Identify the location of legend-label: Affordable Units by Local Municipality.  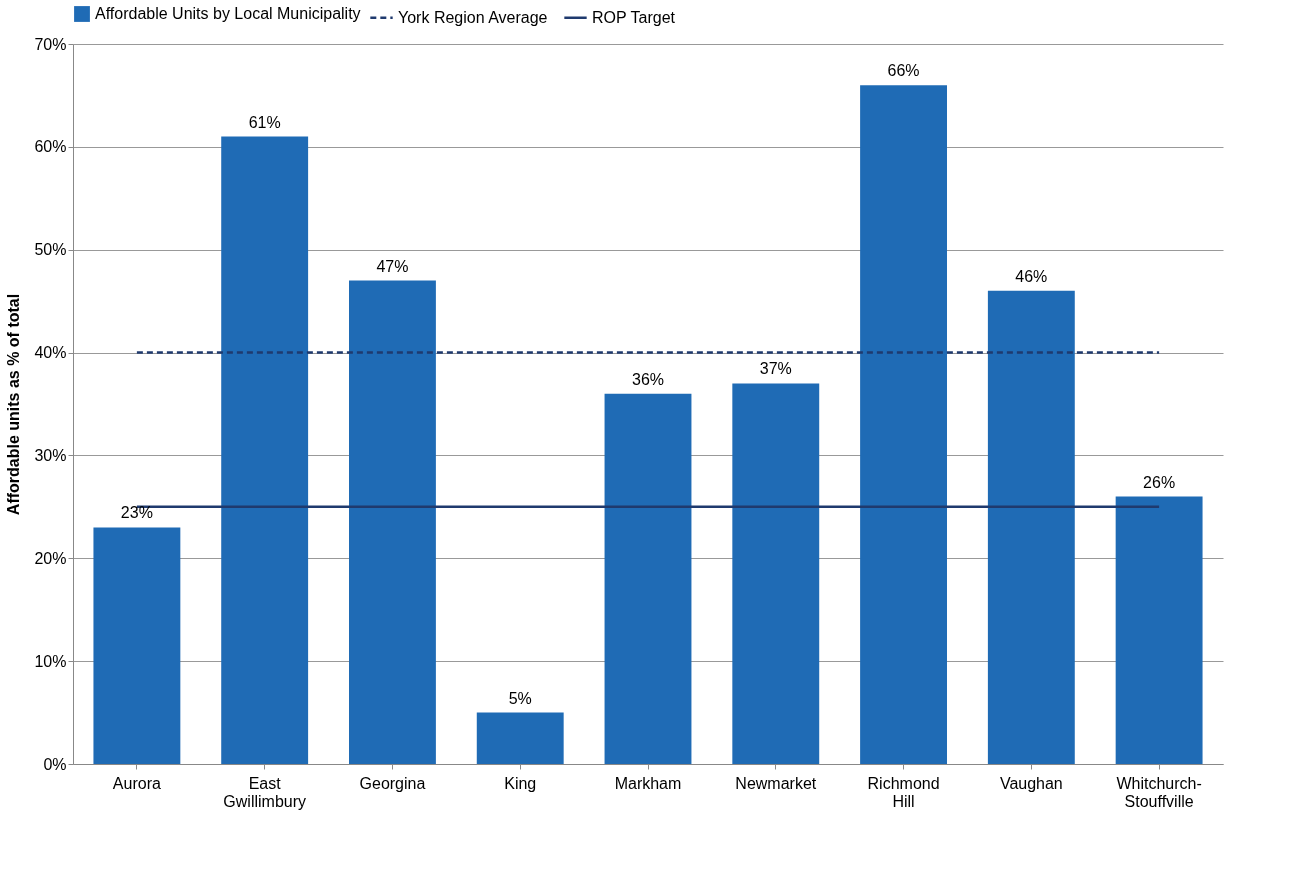
(228, 13).